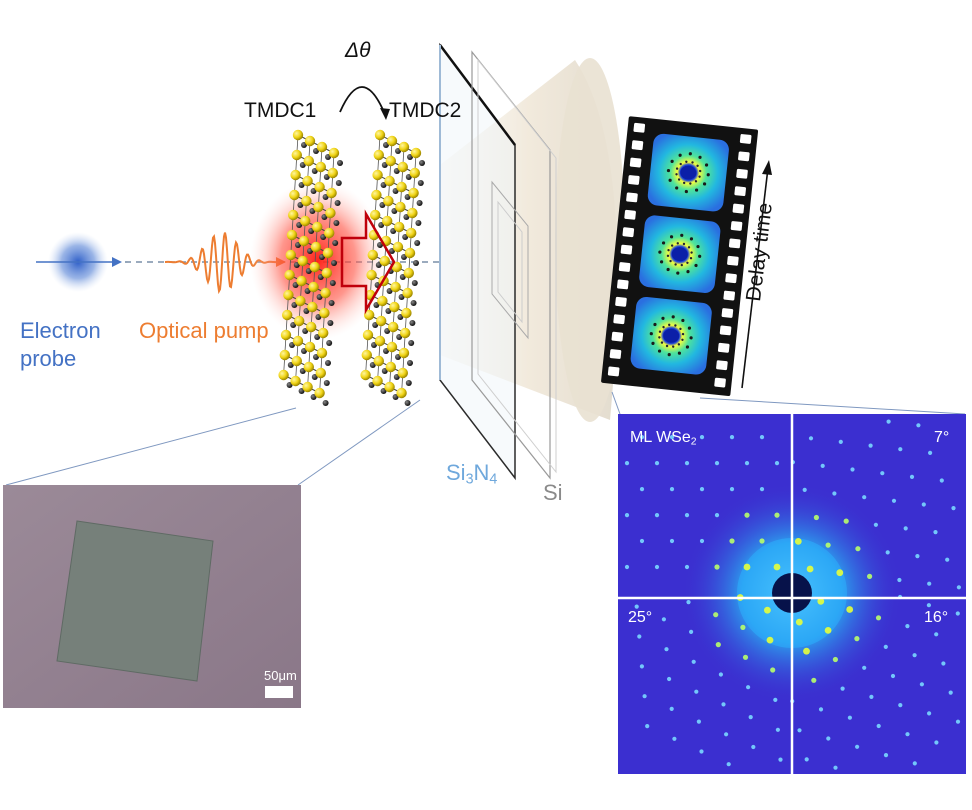 This screenshot has height=810, width=972. I want to click on si-label: Si, so click(553, 492).